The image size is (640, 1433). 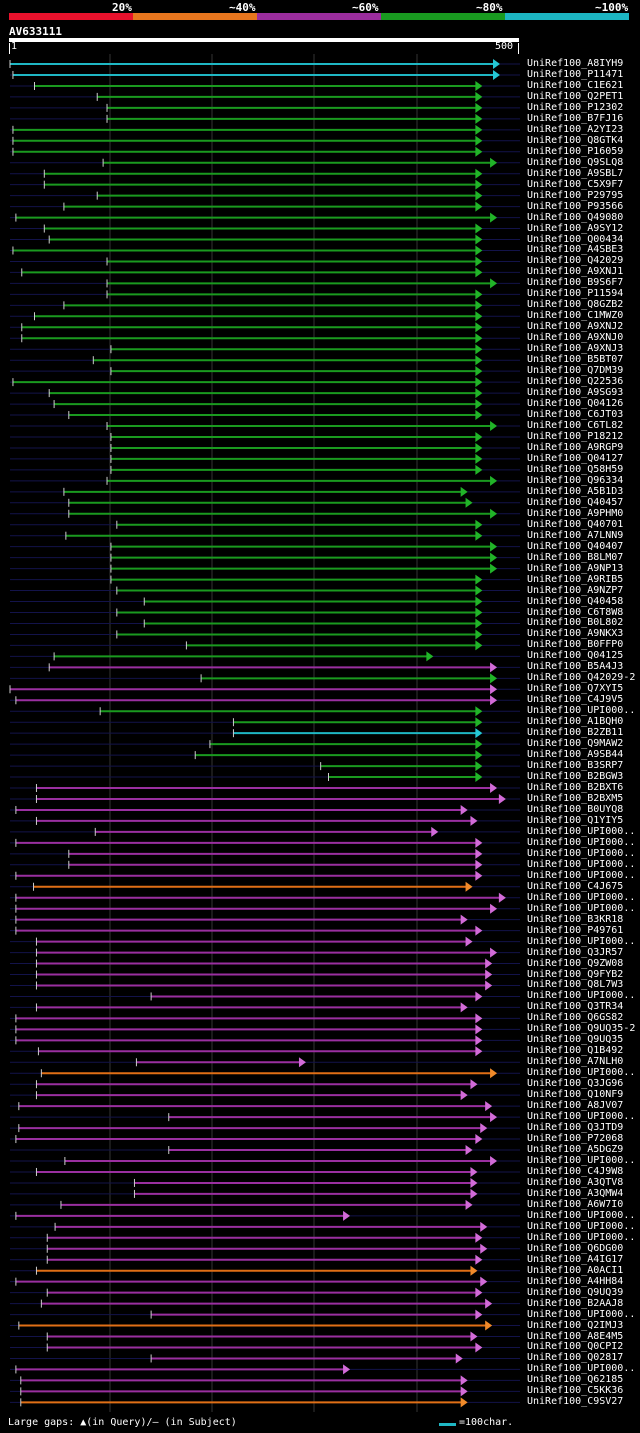 I want to click on hit-label: UniRef100_Q58H59, so click(x=575, y=469).